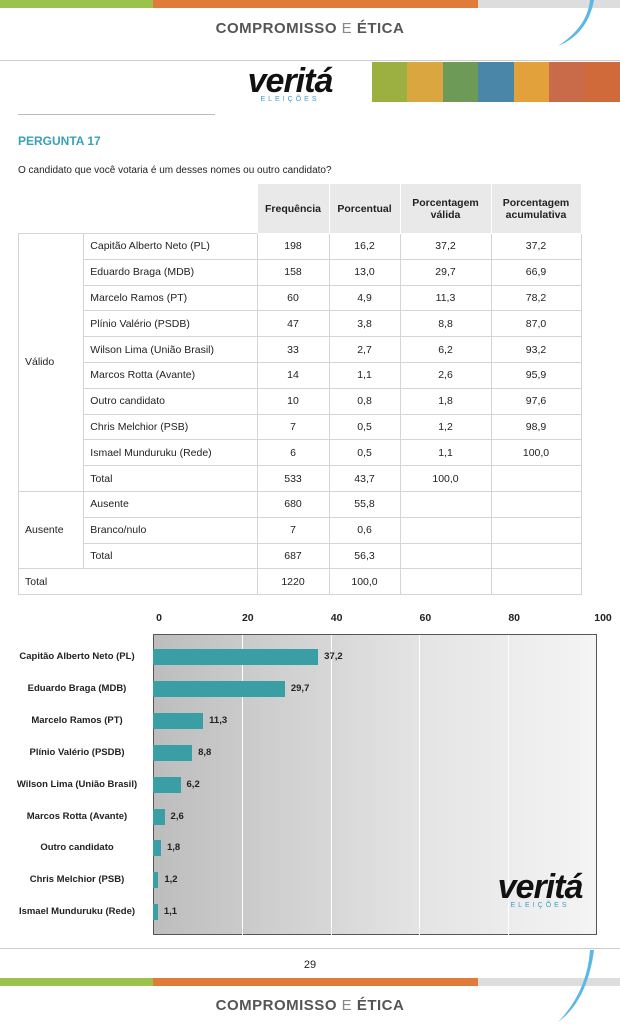 This screenshot has width=620, height=1024. I want to click on row-label: Wilson Lima (União Brasil), so click(170, 349).